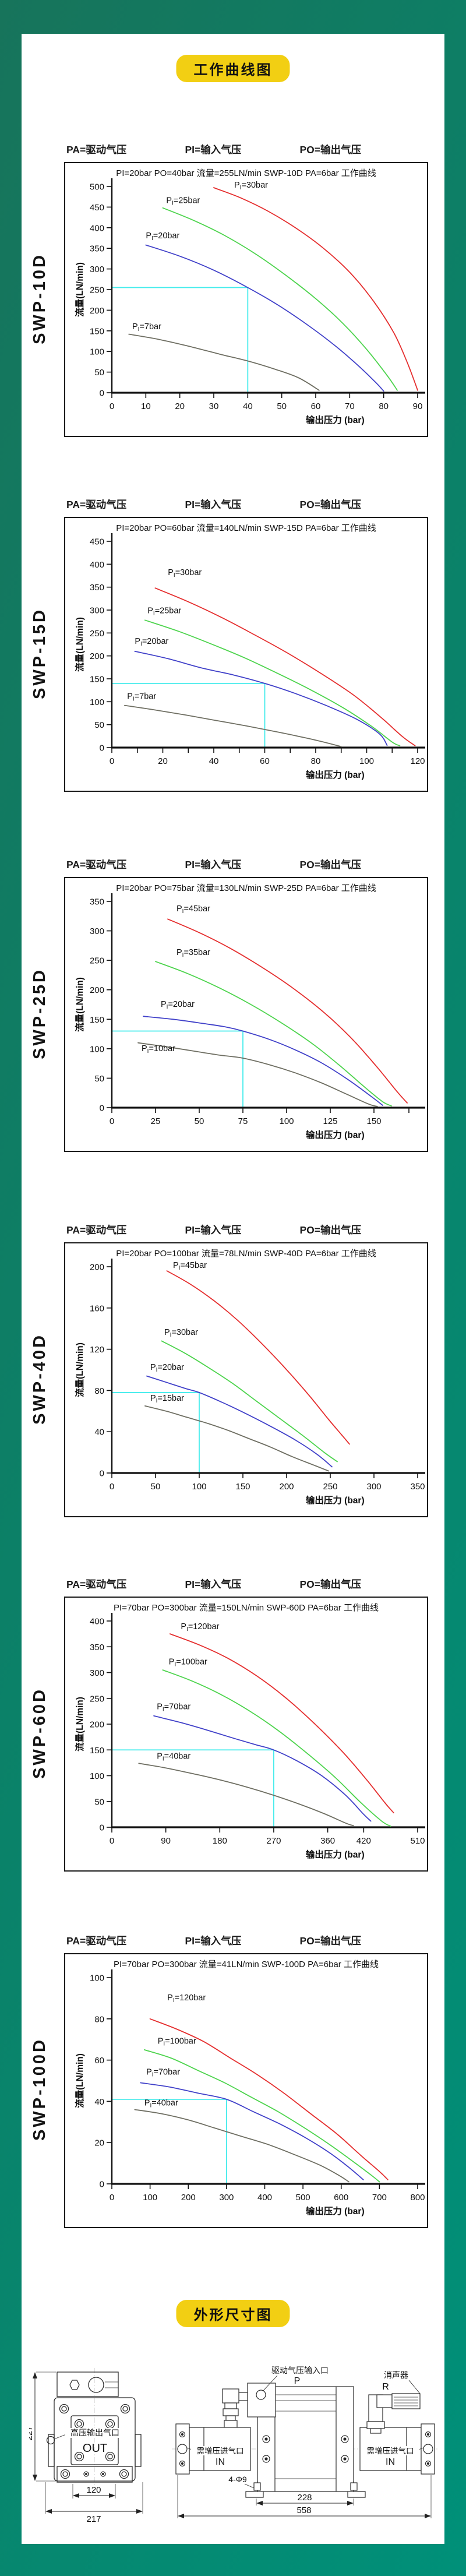 This screenshot has height=2576, width=466. I want to click on model-label-text: SWP-100D, so click(39, 2089).